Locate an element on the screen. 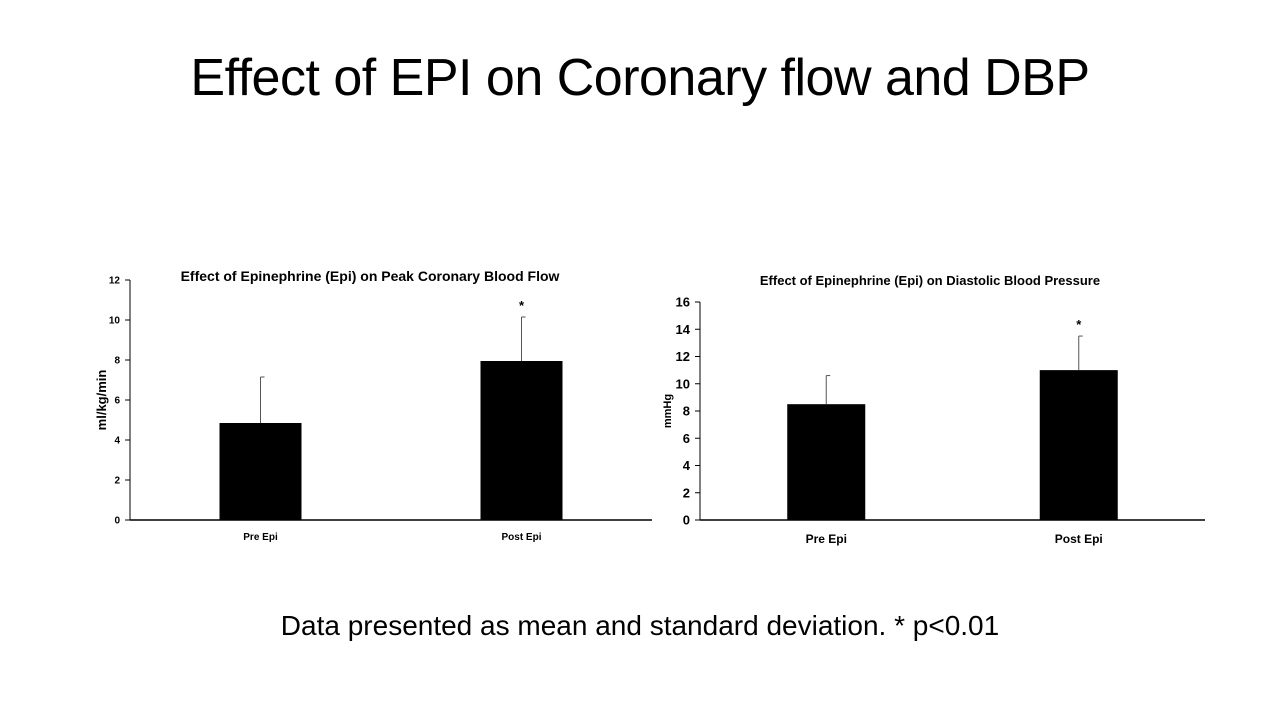 The width and height of the screenshot is (1280, 720). y-axis-title: mmHg is located at coordinates (668, 411).